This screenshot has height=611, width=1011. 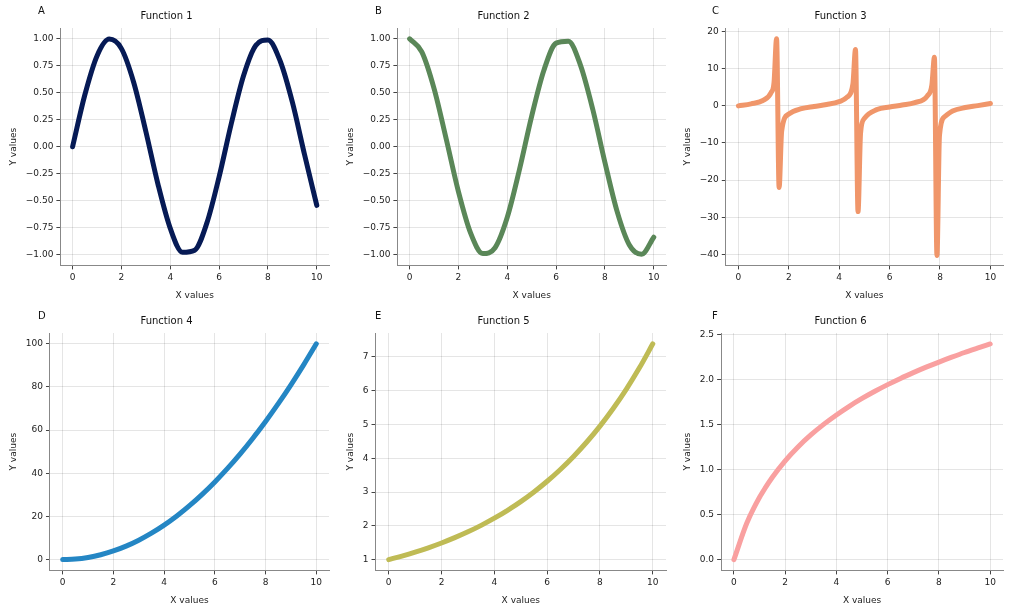 What do you see at coordinates (715, 10) in the screenshot?
I see `text: C` at bounding box center [715, 10].